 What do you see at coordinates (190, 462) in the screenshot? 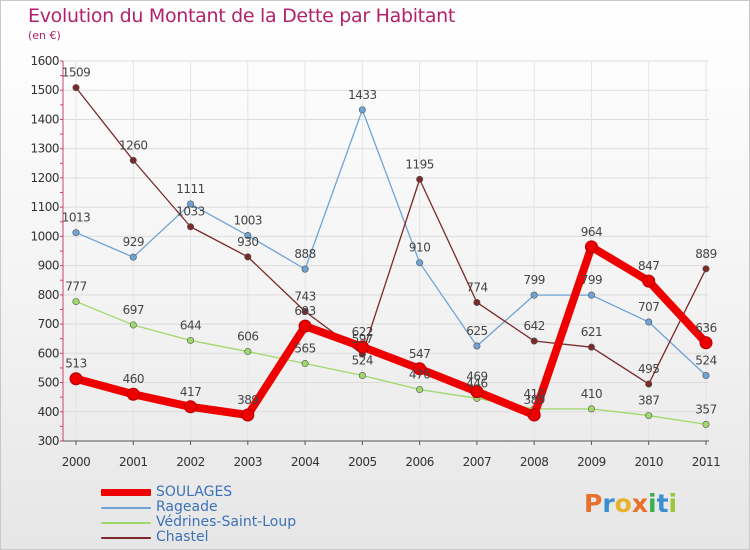
I see `x-tick-label: 2002` at bounding box center [190, 462].